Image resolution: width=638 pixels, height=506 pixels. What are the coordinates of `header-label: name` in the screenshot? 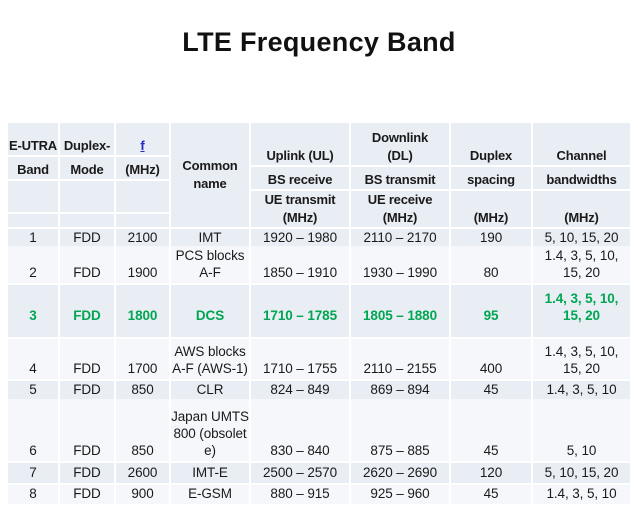 It's located at (210, 183).